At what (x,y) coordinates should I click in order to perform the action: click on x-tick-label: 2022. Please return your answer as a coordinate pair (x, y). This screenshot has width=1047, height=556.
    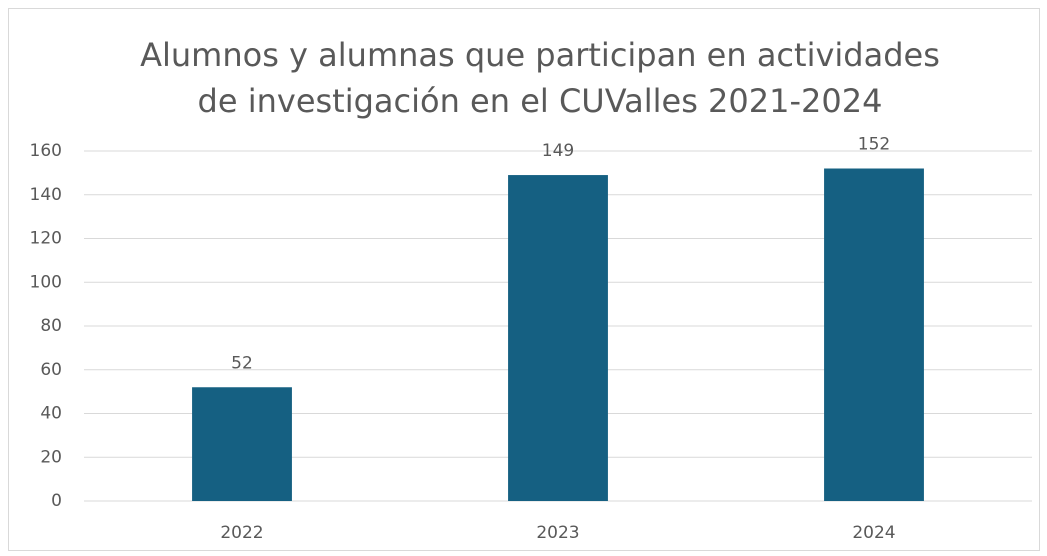
    Looking at the image, I should click on (241, 533).